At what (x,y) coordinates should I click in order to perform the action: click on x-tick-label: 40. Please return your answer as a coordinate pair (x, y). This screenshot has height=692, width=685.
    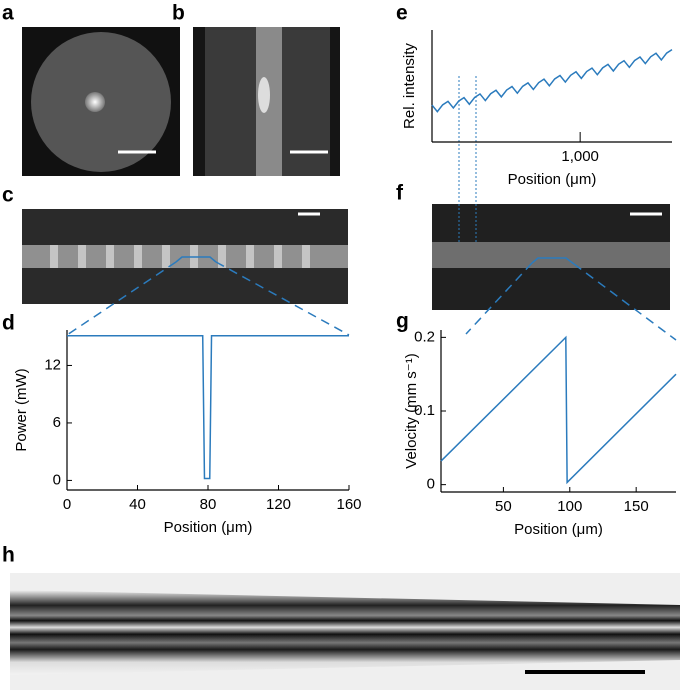
    Looking at the image, I should click on (137, 504).